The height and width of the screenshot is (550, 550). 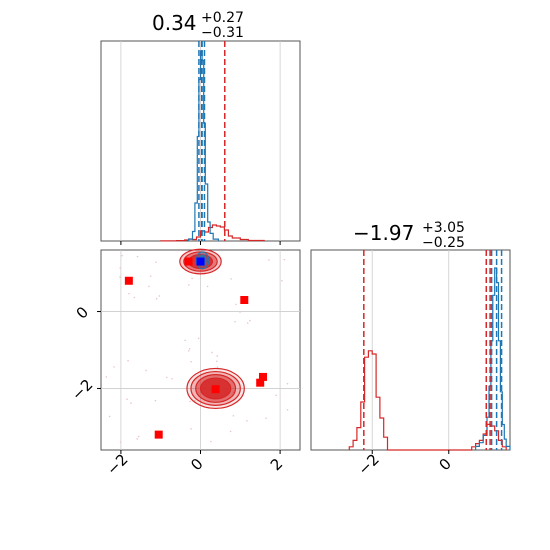 I want to click on panel-joint-content, so click(x=197, y=345).